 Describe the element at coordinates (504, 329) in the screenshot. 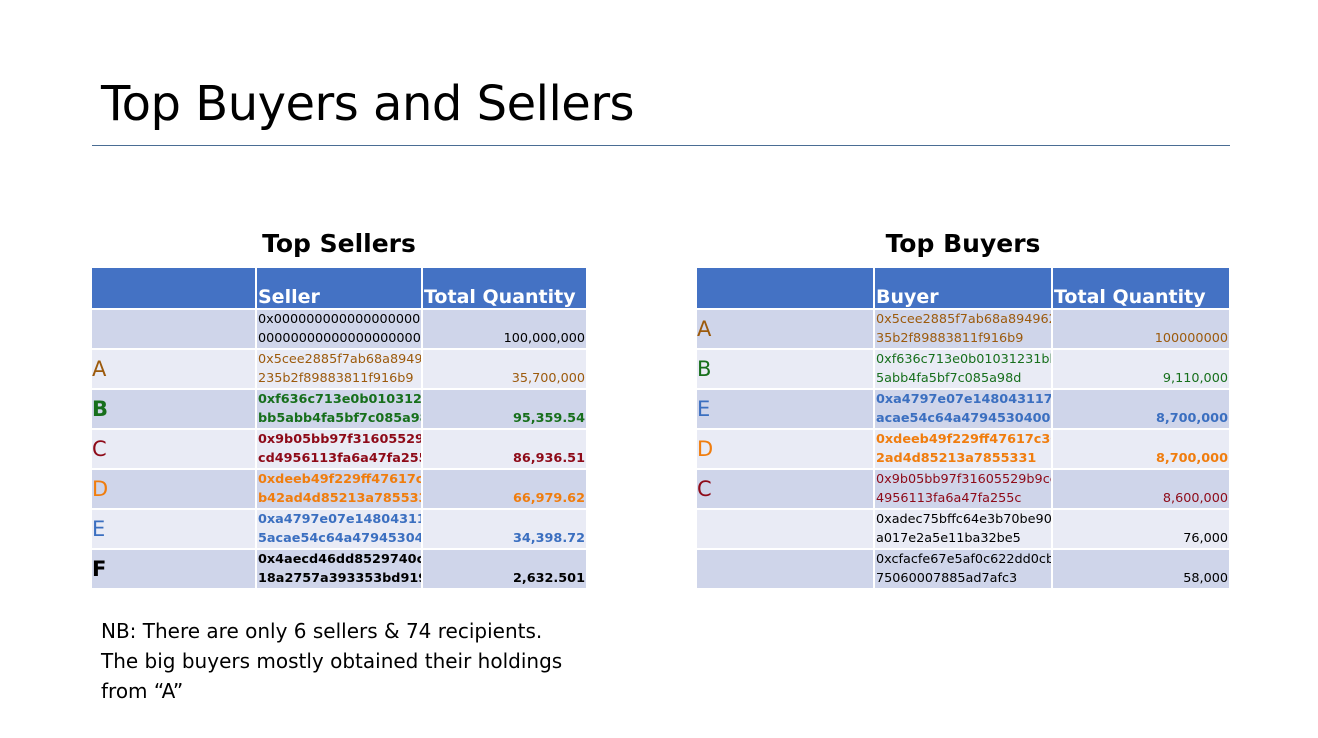

I see `quantity-cell: 100,000,000` at that location.